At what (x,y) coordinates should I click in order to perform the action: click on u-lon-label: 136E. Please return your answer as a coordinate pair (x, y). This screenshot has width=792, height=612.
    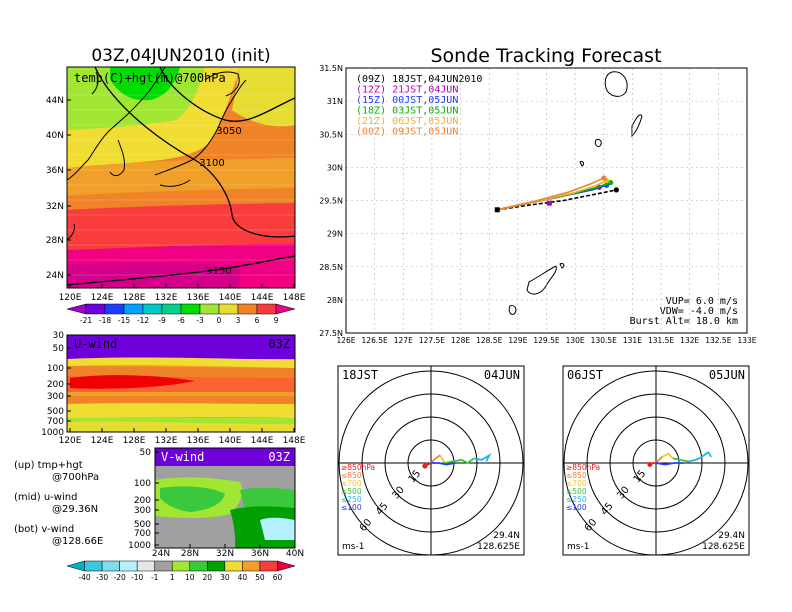
    Looking at the image, I should click on (198, 441).